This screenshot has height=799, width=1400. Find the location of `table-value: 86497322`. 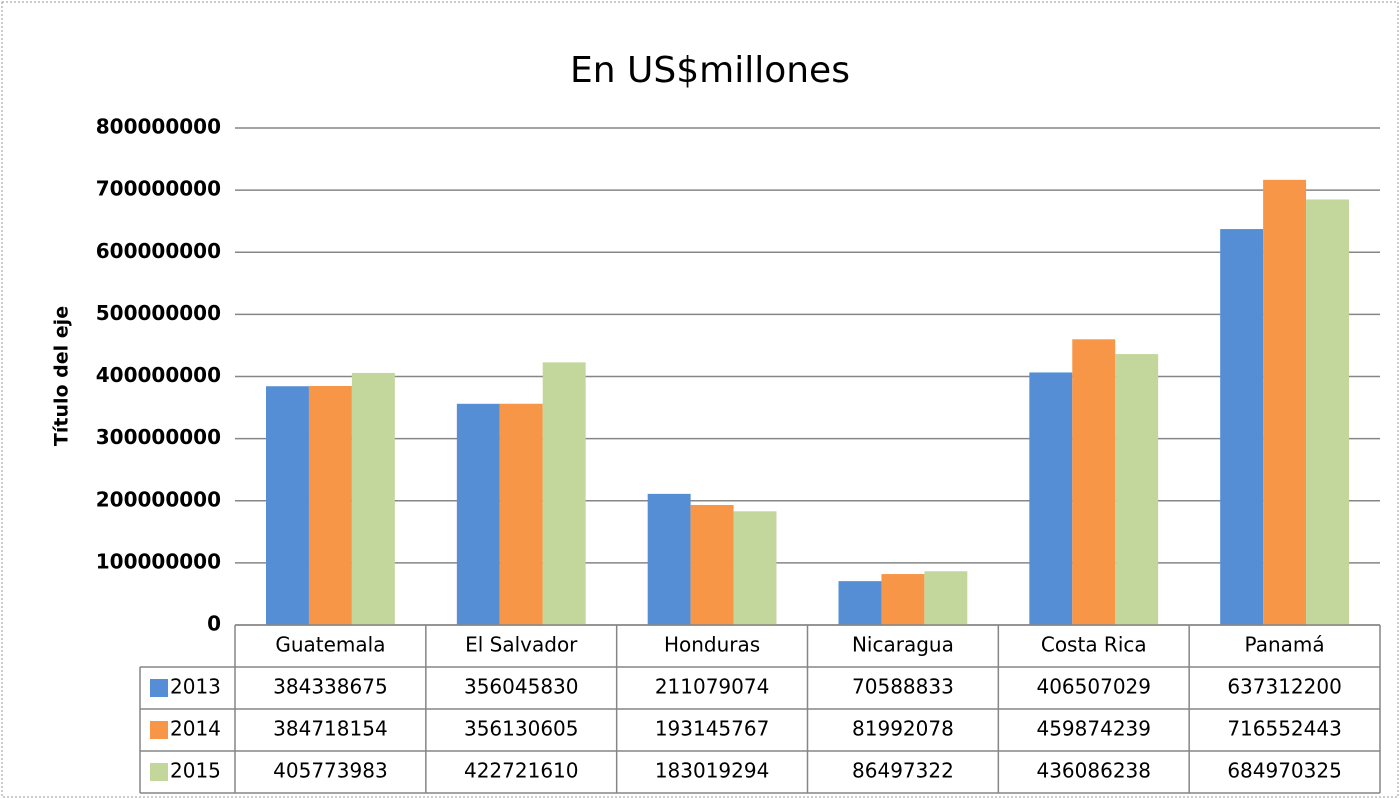

table-value: 86497322 is located at coordinates (903, 771).